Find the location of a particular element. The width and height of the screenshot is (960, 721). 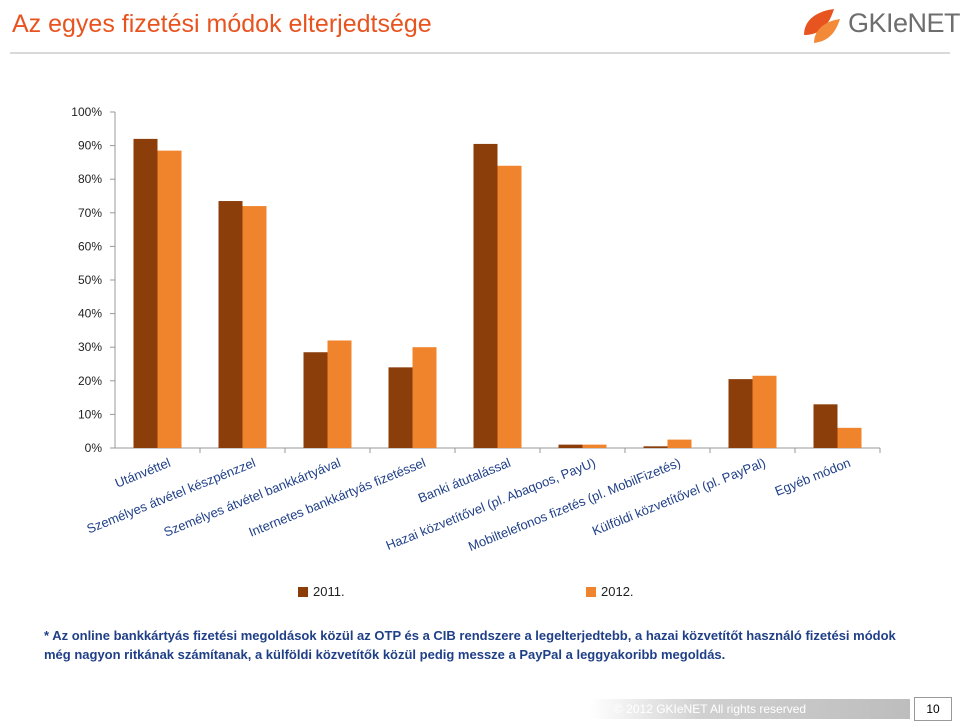

y-tick-label: 80% is located at coordinates (90, 179).